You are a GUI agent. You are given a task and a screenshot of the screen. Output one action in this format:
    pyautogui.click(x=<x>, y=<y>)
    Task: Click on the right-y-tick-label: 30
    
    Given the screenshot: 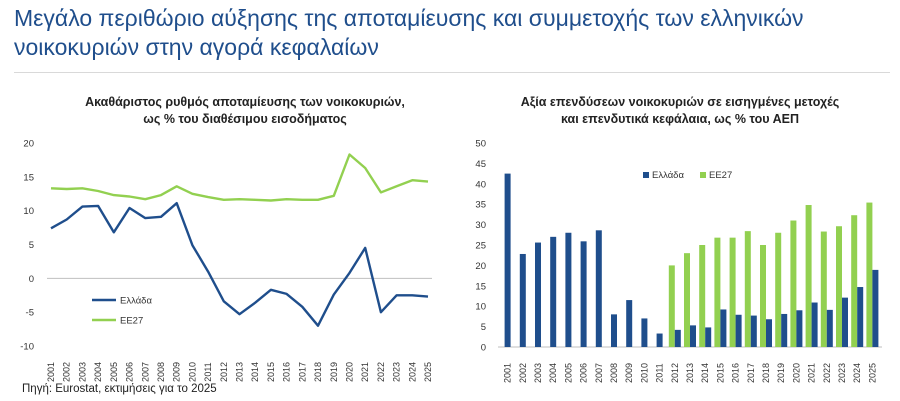 What is the action you would take?
    pyautogui.click(x=480, y=225)
    